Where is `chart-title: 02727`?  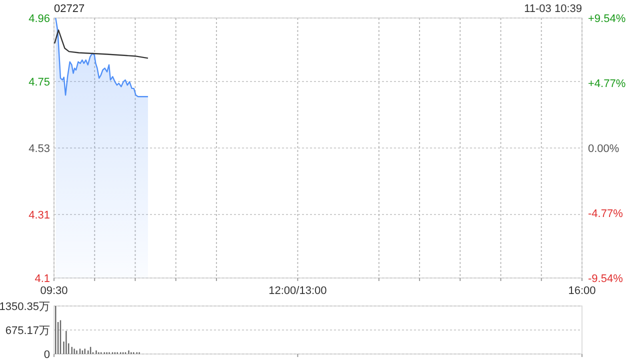
chart-title: 02727 is located at coordinates (69, 9).